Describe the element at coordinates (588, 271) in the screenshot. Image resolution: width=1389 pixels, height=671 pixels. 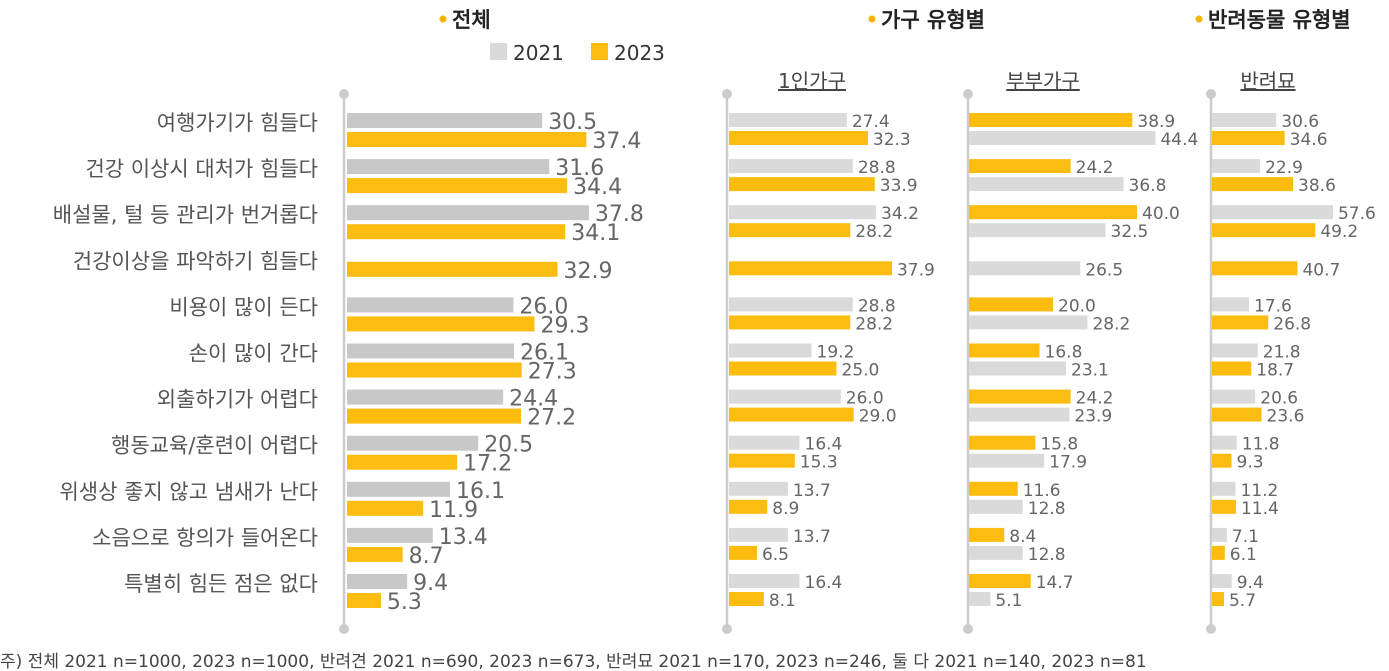
I see `data-label: 32.9` at that location.